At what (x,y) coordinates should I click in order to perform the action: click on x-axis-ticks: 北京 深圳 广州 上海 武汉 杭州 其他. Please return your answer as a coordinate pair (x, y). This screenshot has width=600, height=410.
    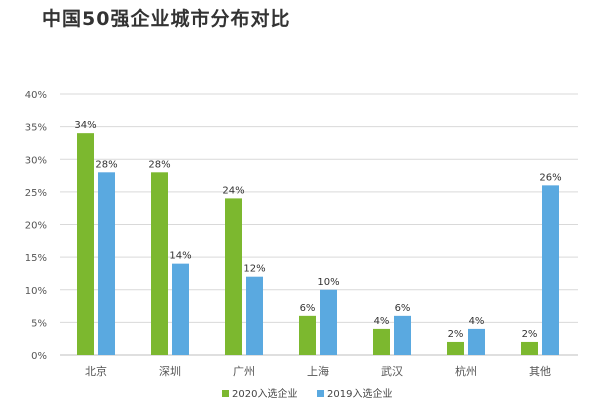
    Looking at the image, I should click on (318, 371).